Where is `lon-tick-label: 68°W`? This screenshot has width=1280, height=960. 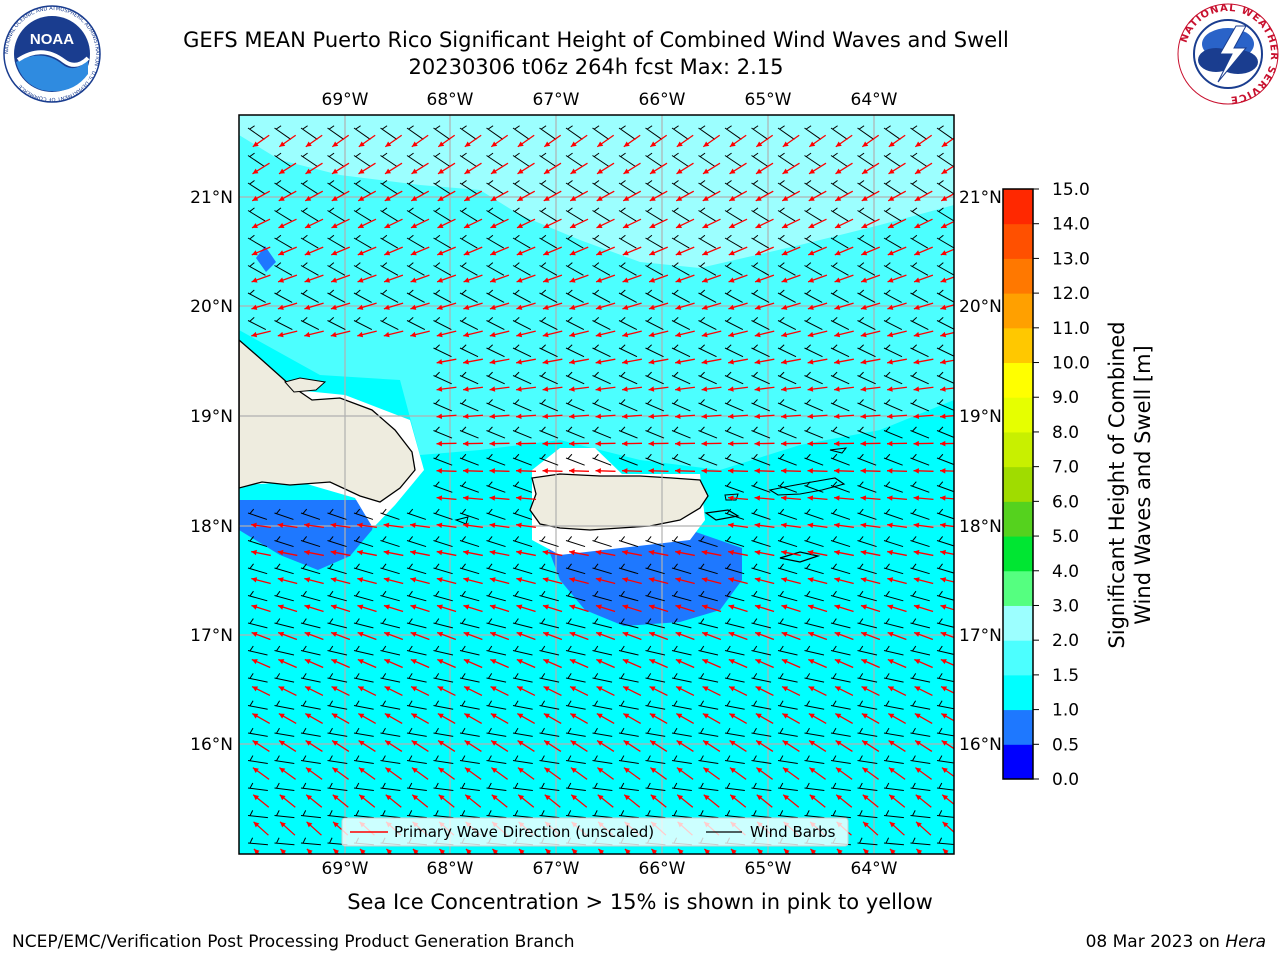 lon-tick-label: 68°W is located at coordinates (450, 100).